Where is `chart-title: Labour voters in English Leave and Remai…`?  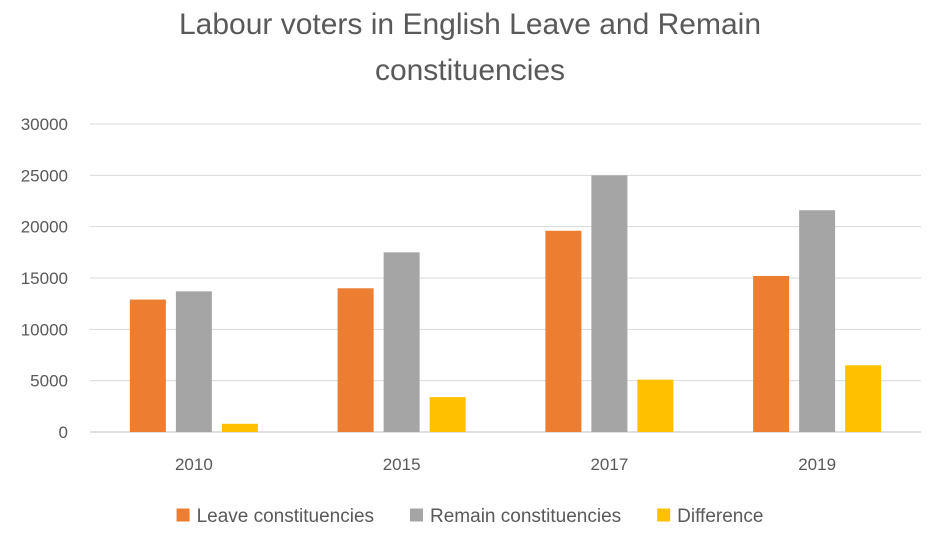
chart-title: Labour voters in English Leave and Remai… is located at coordinates (470, 47).